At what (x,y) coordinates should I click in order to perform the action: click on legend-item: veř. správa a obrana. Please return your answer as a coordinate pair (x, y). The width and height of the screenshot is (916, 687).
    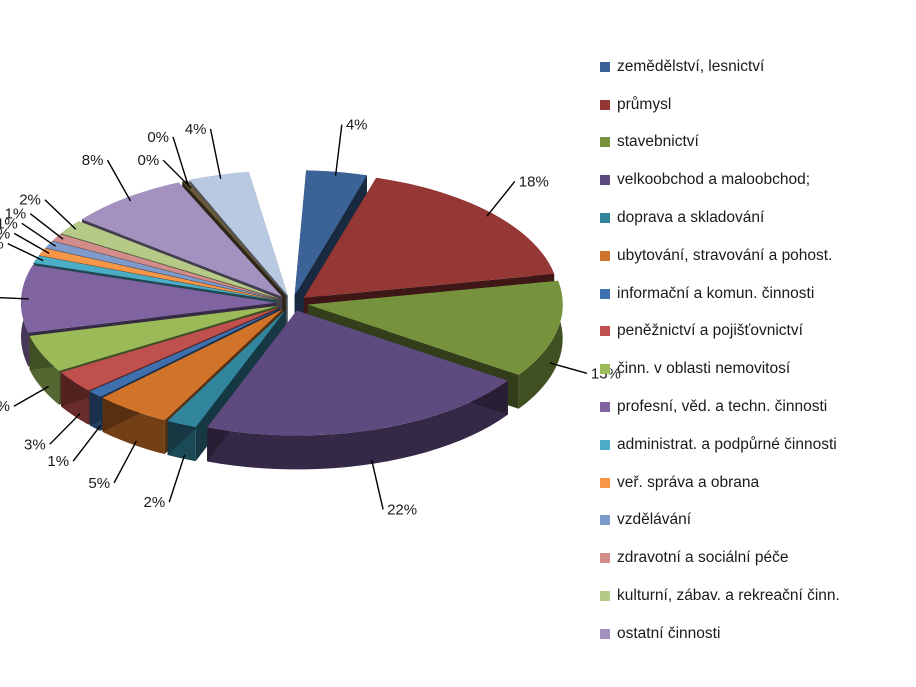
    Looking at the image, I should click on (755, 483).